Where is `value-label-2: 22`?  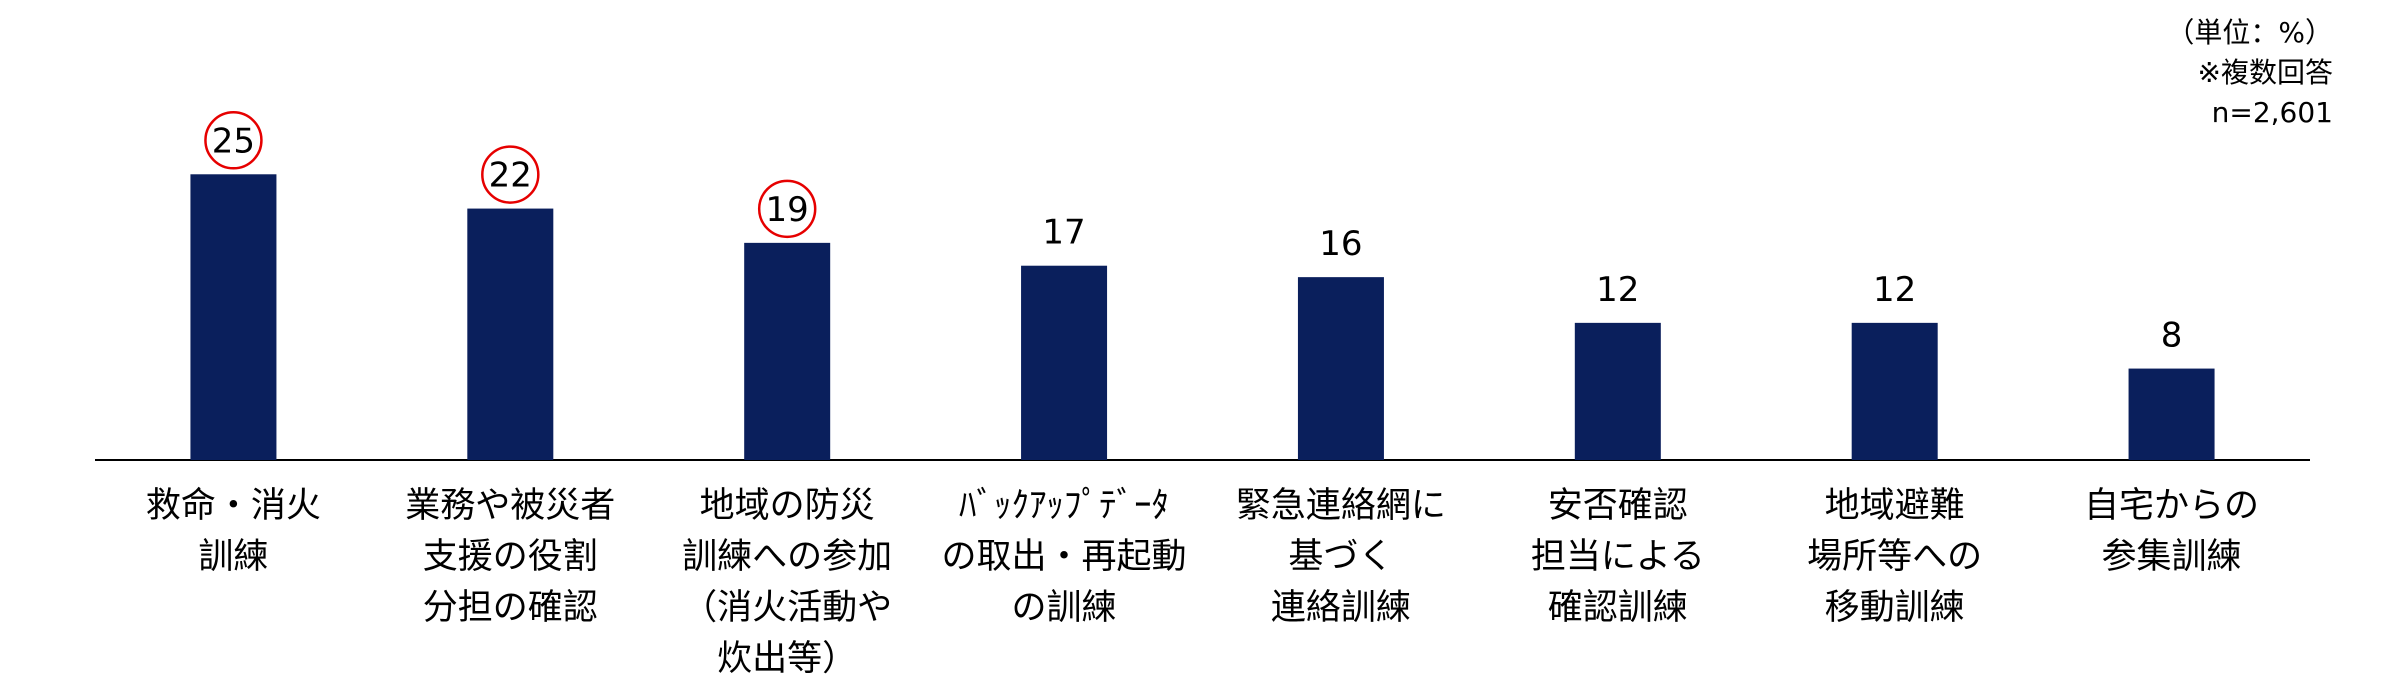
value-label-2: 22 is located at coordinates (510, 176).